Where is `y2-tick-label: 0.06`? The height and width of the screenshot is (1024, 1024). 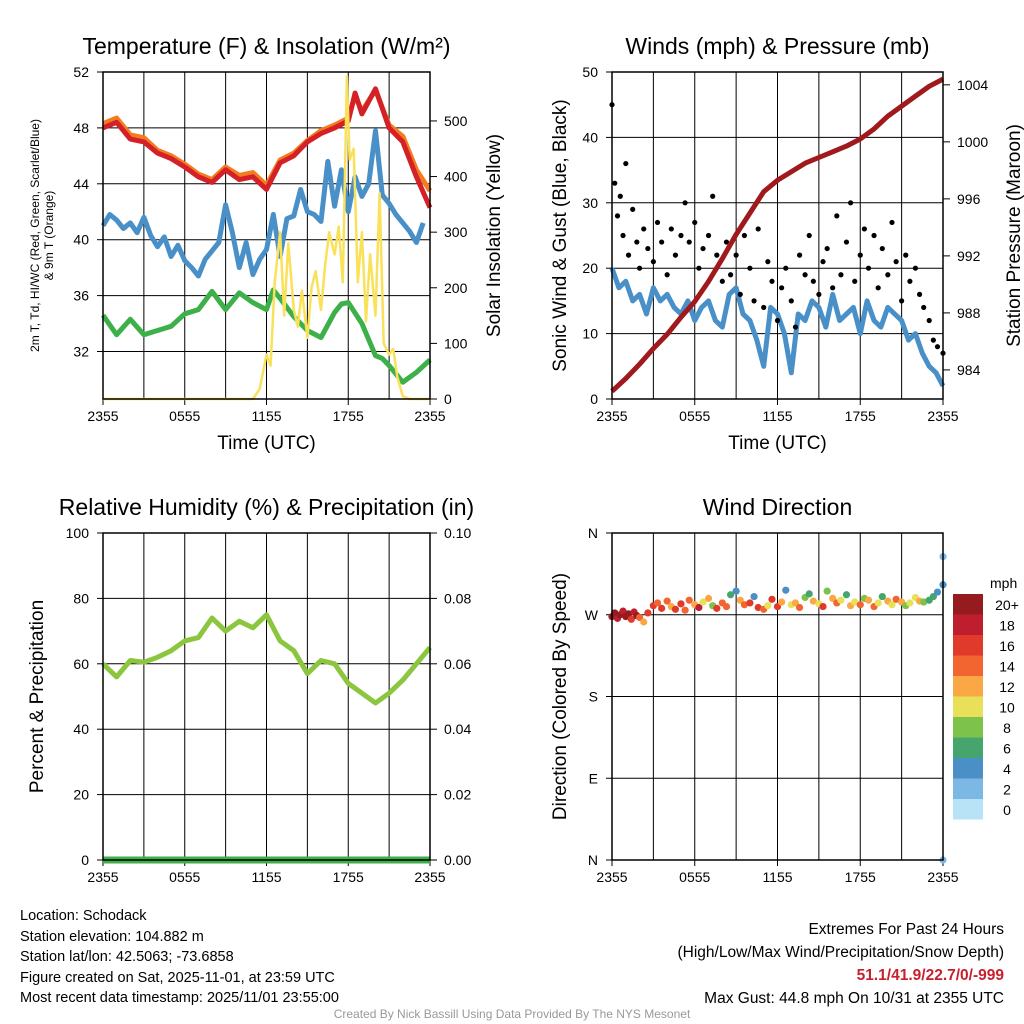
y2-tick-label: 0.06 is located at coordinates (457, 664).